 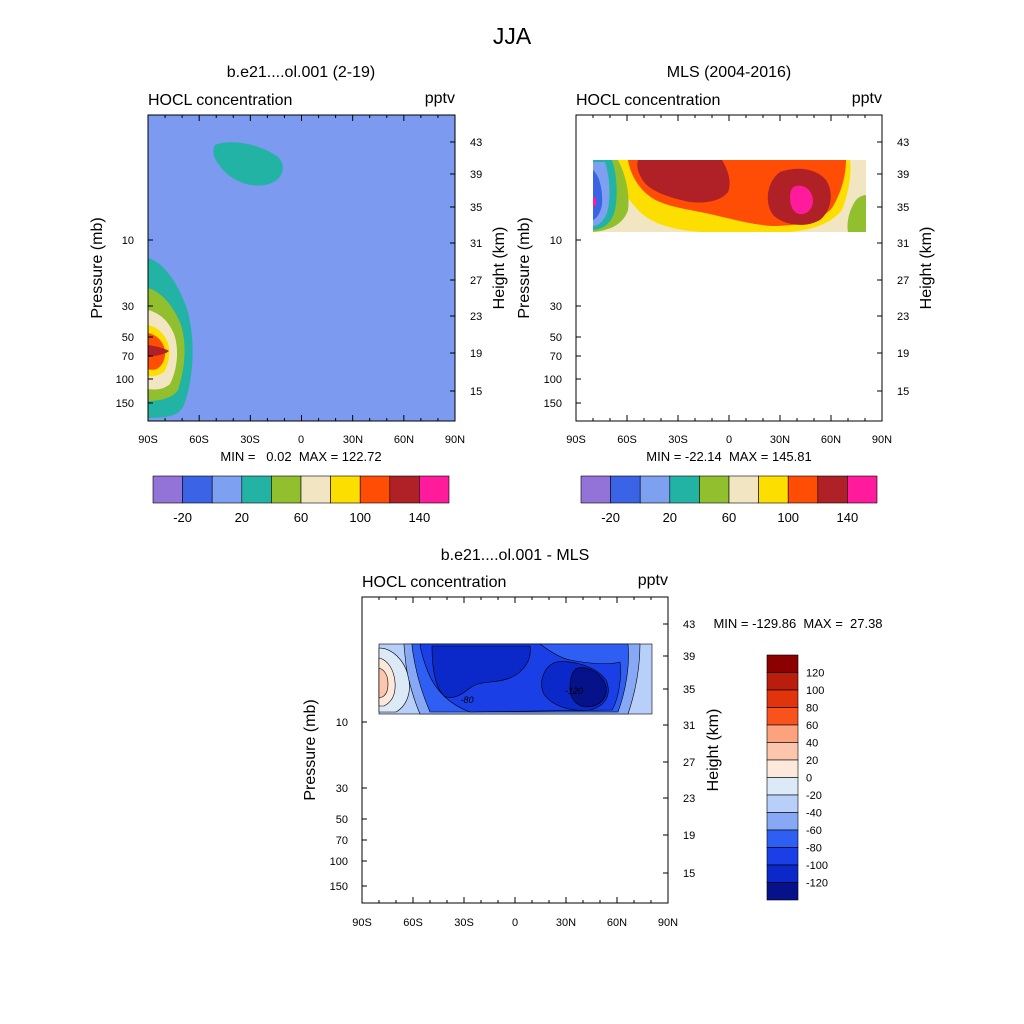 I want to click on colorbar-label: 140, so click(x=848, y=517).